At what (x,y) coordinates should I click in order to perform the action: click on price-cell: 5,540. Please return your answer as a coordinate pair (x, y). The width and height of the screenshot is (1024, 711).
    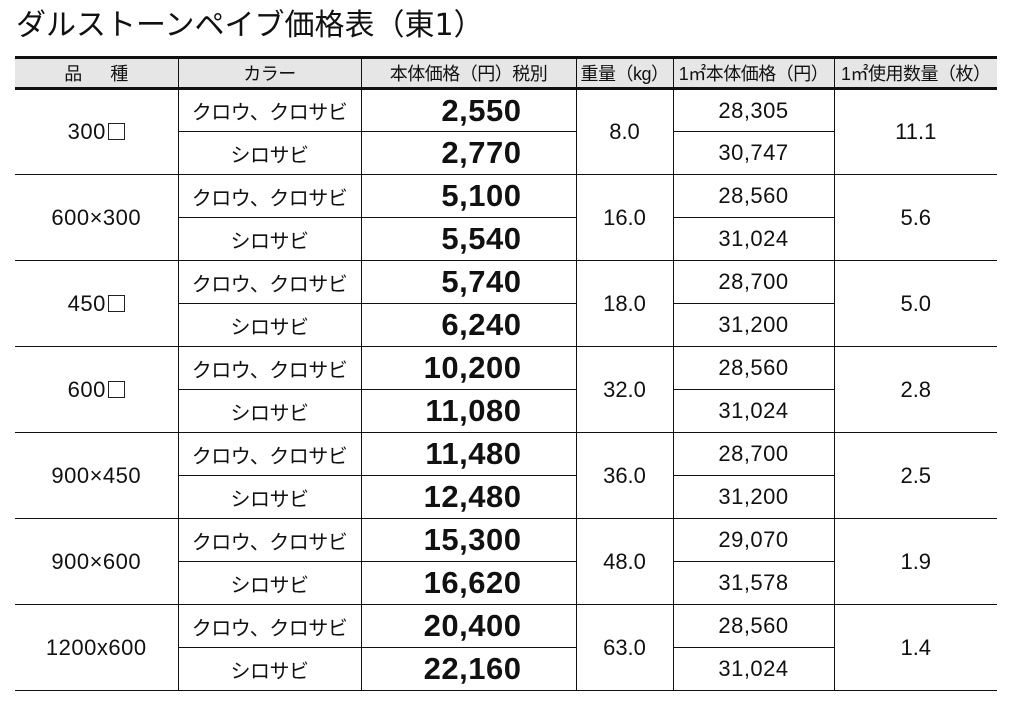
    Looking at the image, I should click on (468, 239).